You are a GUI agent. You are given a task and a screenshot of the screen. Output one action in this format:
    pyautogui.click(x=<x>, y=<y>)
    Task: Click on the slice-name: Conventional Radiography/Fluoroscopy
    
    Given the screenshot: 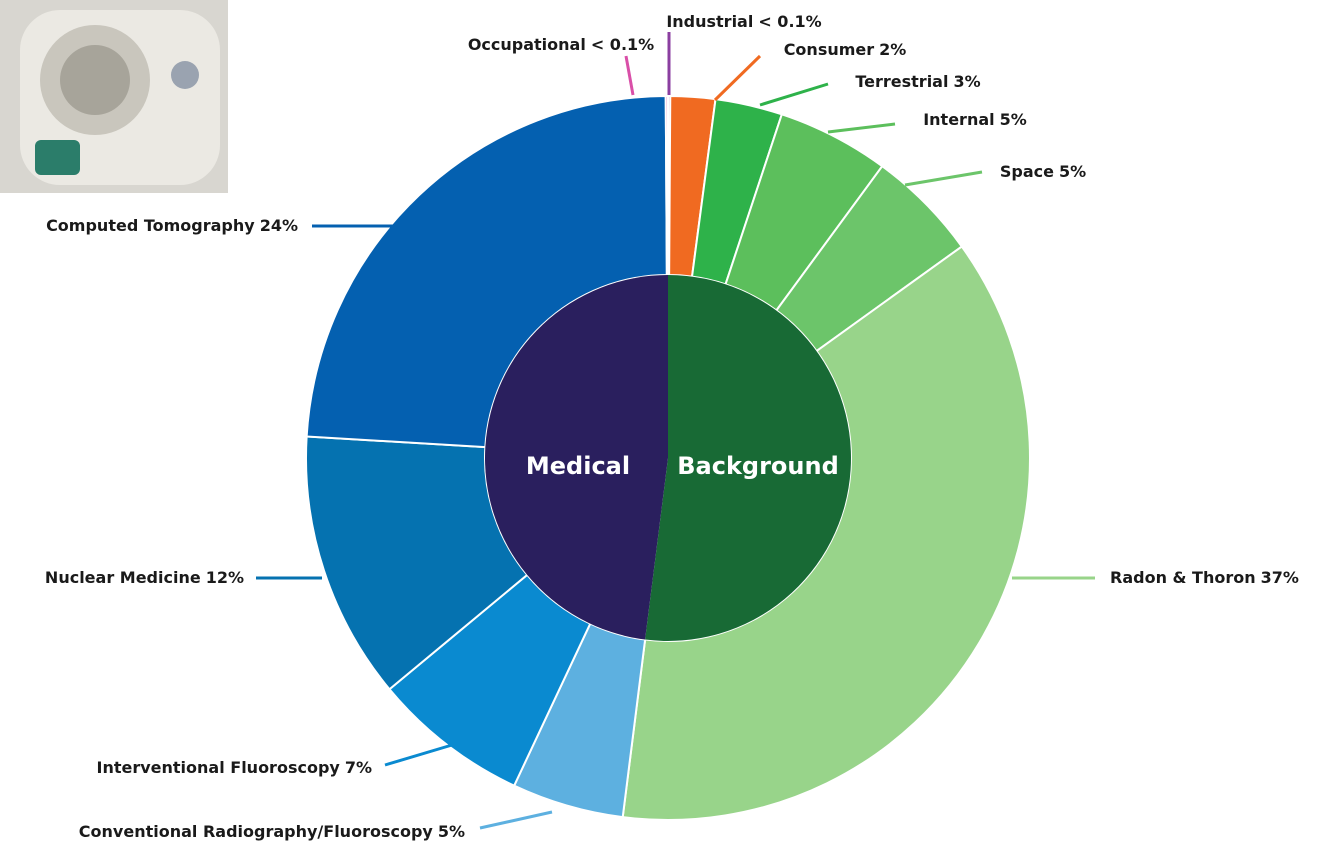 What is the action you would take?
    pyautogui.click(x=256, y=831)
    